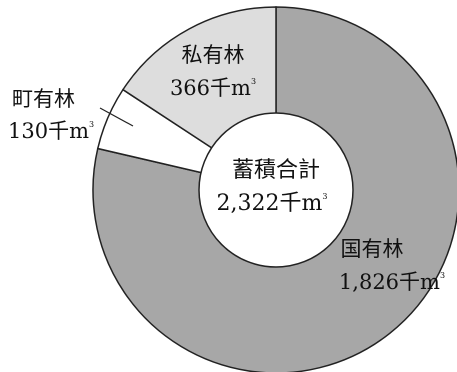  What do you see at coordinates (419, 282) in the screenshot?
I see `slice-value-national-forest-unit: 千m` at bounding box center [419, 282].